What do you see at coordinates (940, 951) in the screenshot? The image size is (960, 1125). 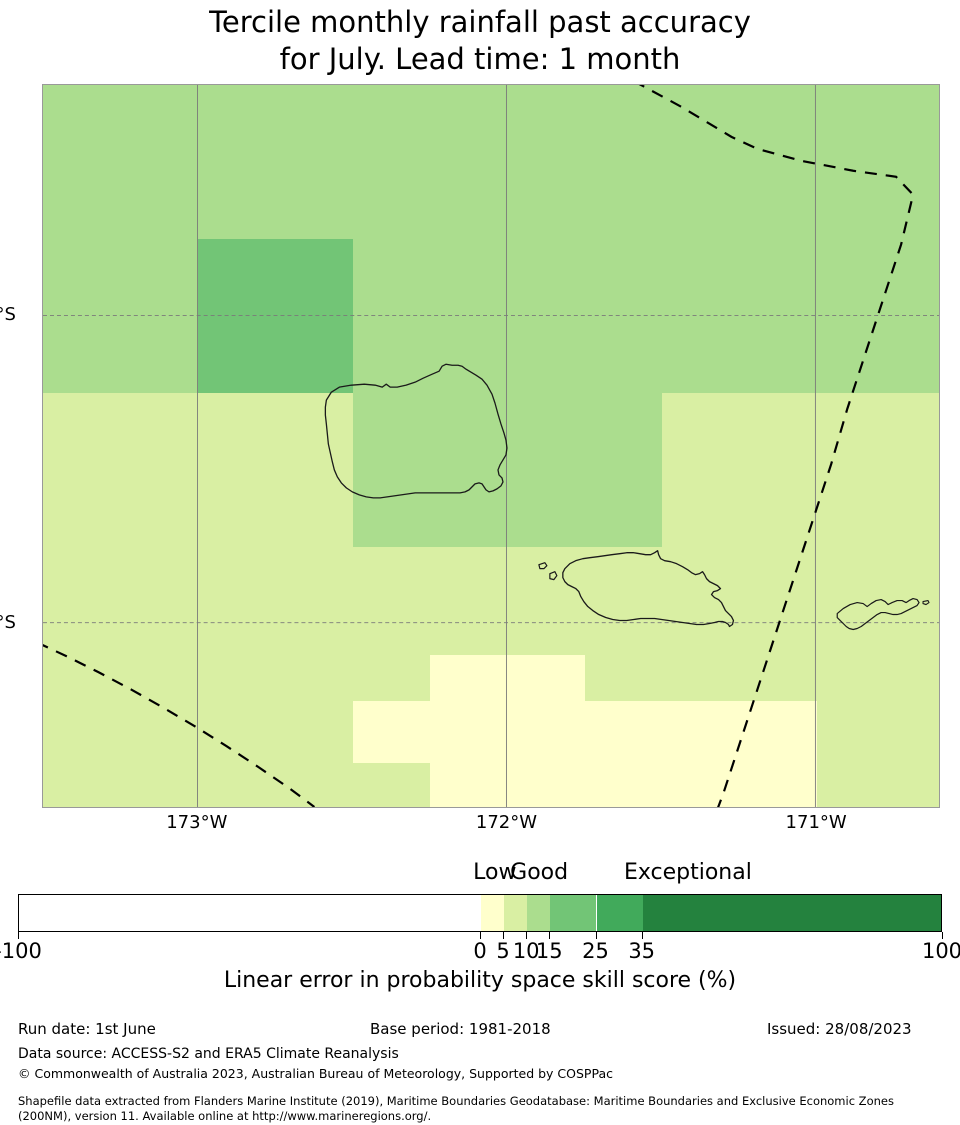 I see `colorbar-tick-label: 100` at bounding box center [940, 951].